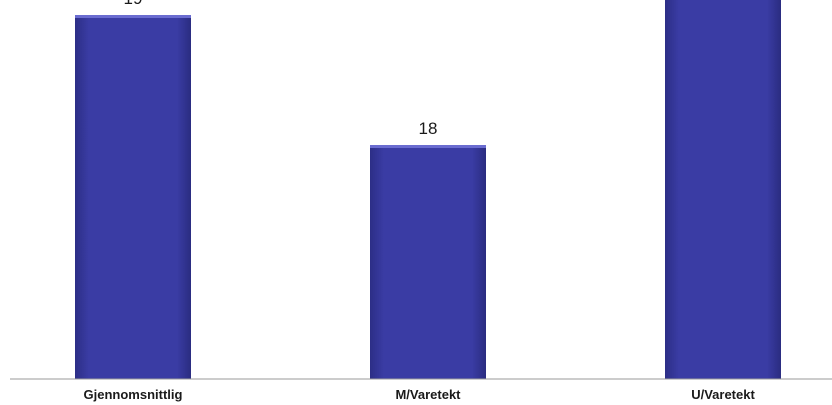 This screenshot has width=832, height=405. What do you see at coordinates (723, 189) in the screenshot?
I see `bar-u-varetekt` at bounding box center [723, 189].